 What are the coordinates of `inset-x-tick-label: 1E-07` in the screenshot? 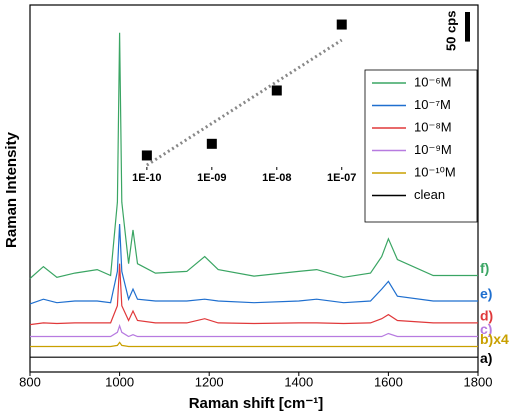 It's located at (341, 178).